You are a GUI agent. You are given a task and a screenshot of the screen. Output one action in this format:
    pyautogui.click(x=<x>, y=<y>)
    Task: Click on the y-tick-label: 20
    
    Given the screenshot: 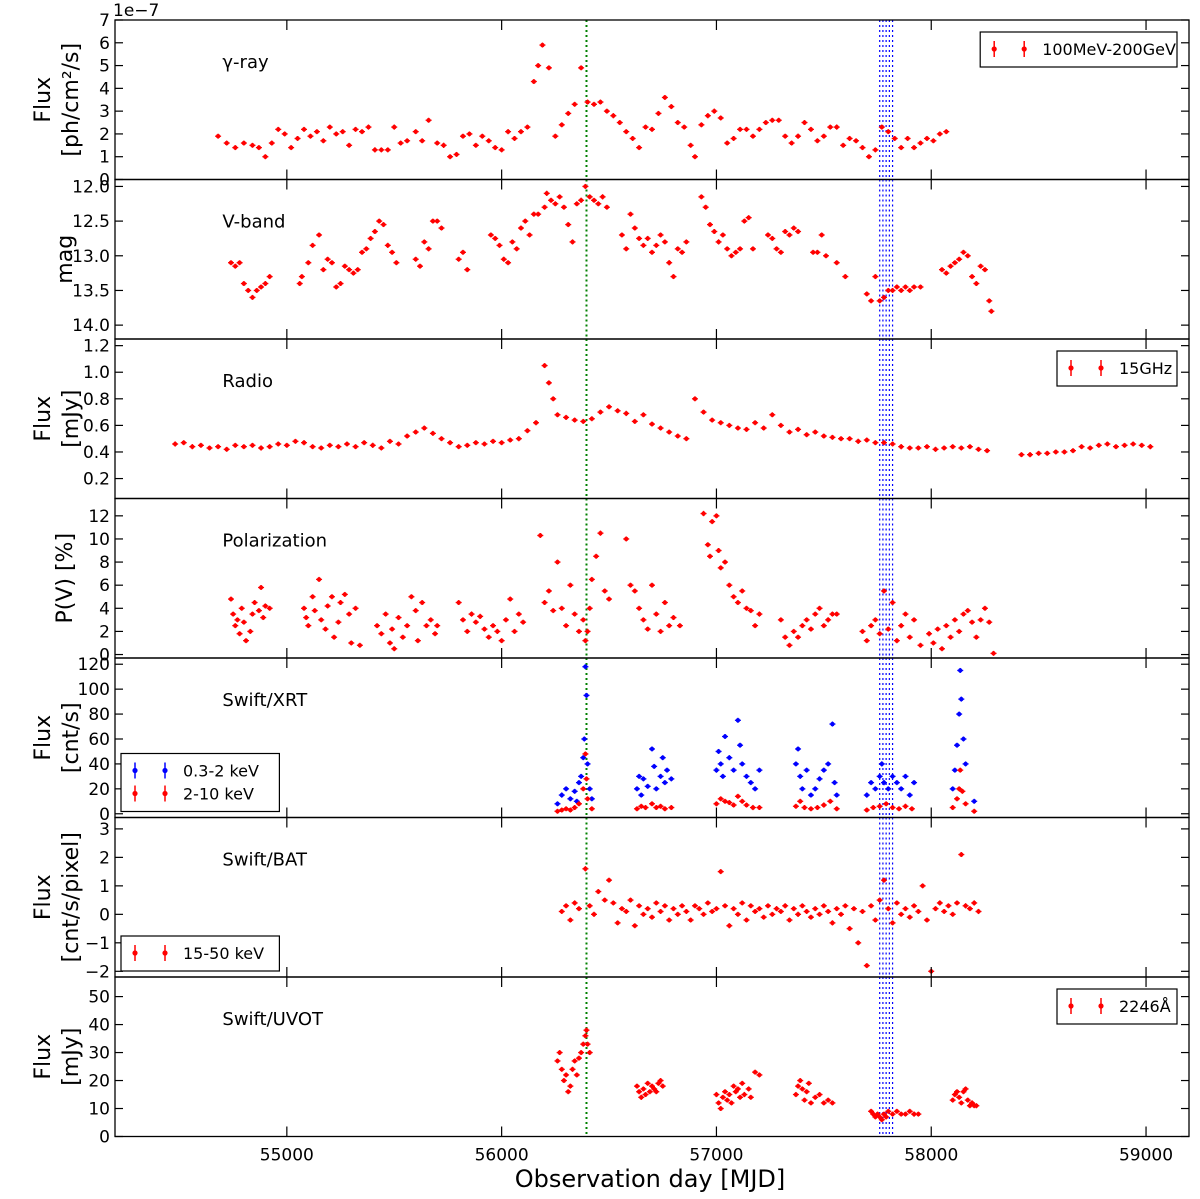 What is the action you would take?
    pyautogui.click(x=99, y=1082)
    